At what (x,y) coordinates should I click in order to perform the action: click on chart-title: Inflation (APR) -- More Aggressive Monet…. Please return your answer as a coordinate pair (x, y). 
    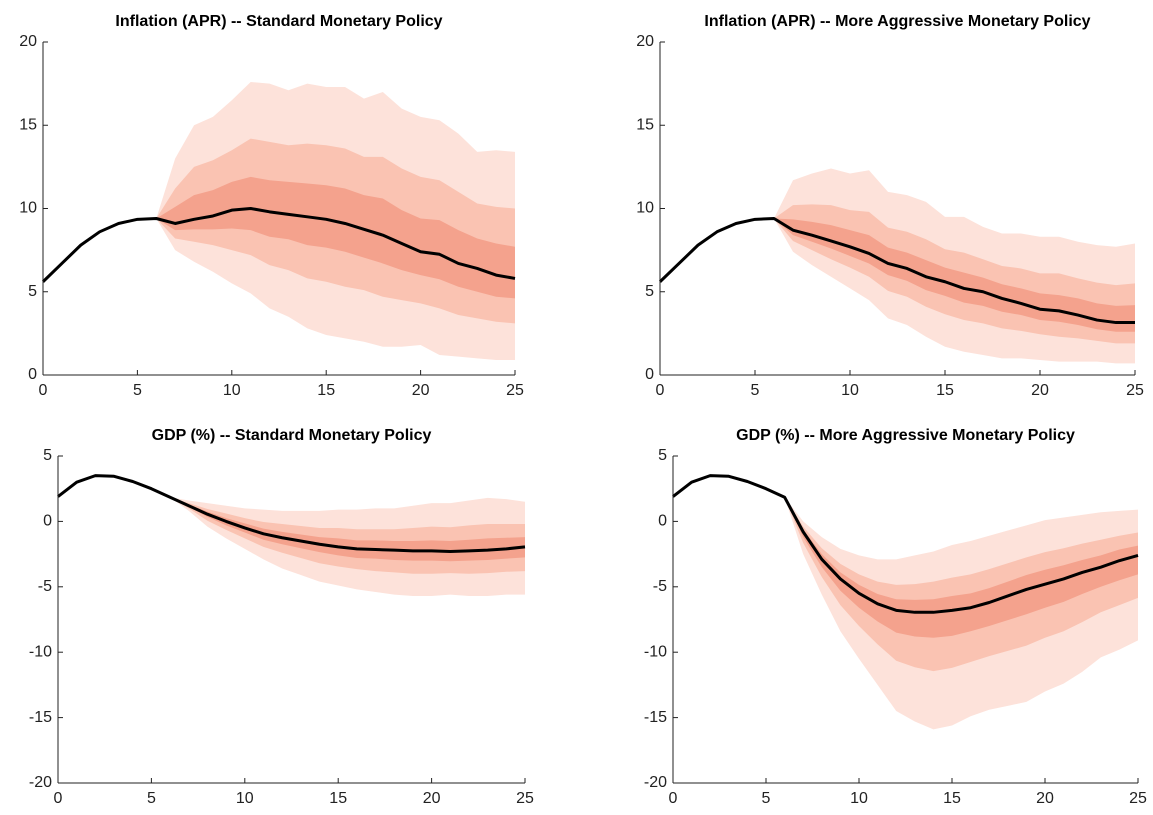
    Looking at the image, I should click on (897, 21).